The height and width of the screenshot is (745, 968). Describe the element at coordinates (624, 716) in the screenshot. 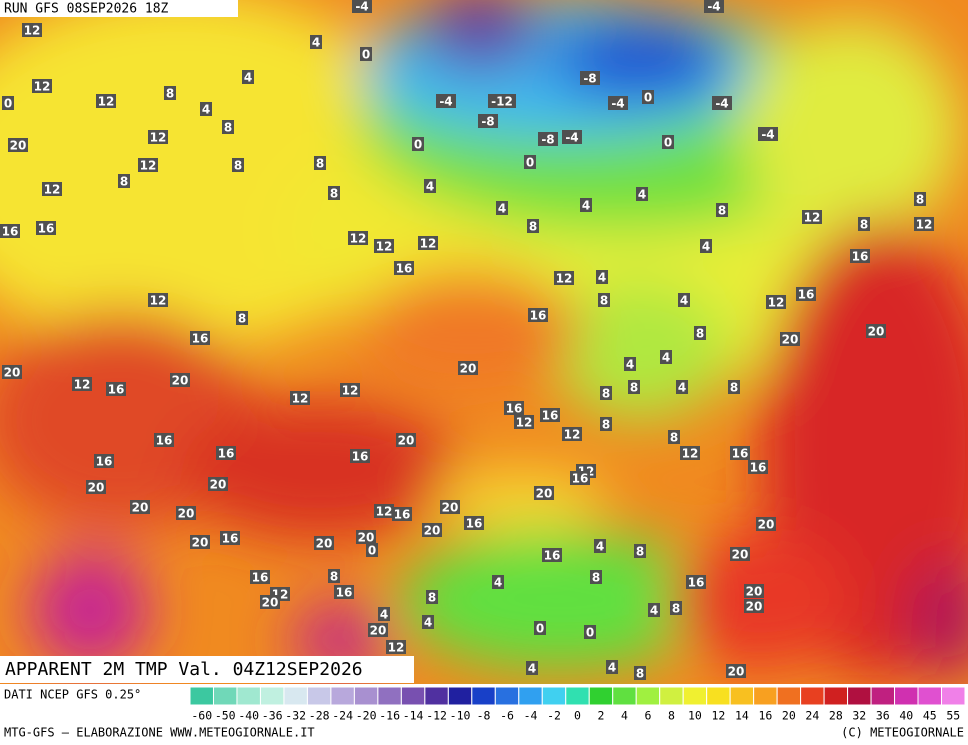

I see `legend-tick-label: 4` at that location.